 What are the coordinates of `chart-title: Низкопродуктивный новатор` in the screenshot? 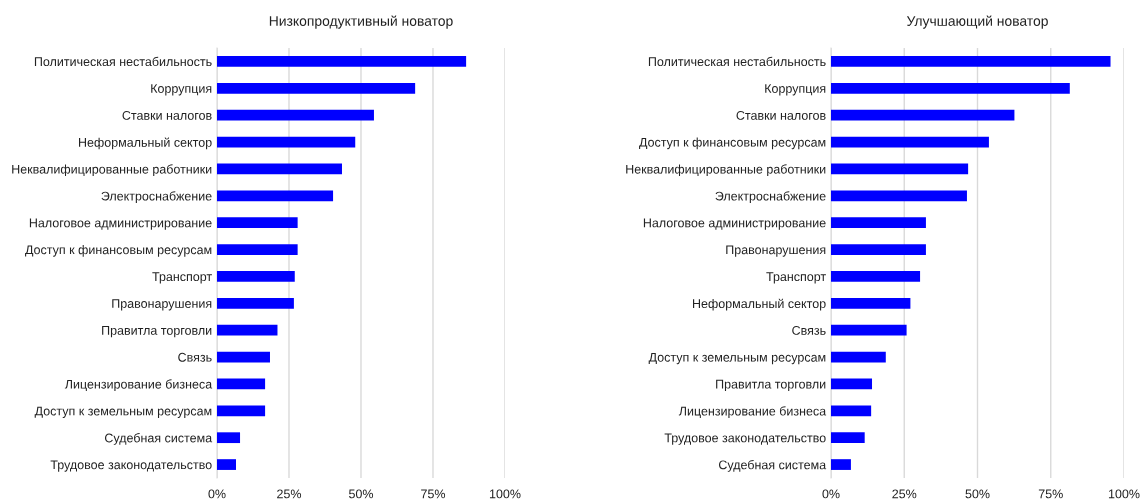 It's located at (361, 22).